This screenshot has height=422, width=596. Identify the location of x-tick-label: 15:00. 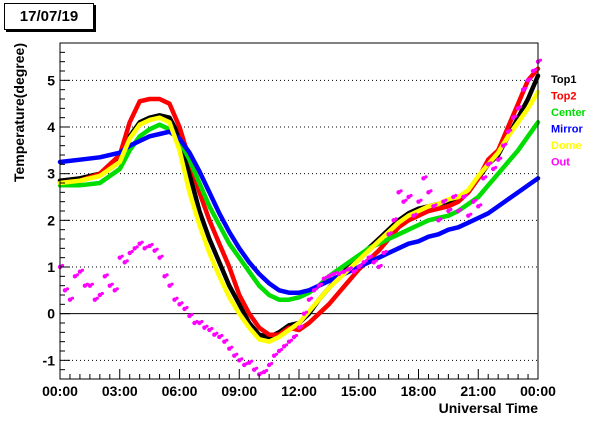
(359, 391).